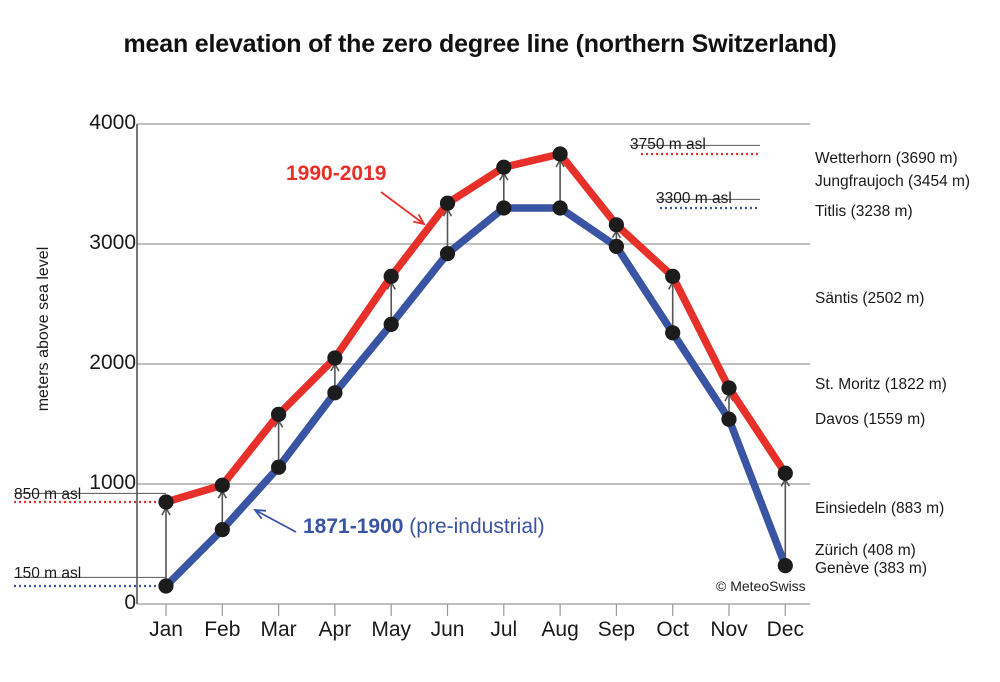  Describe the element at coordinates (336, 173) in the screenshot. I see `legend-label-1990-2019: 1990-2019` at that location.